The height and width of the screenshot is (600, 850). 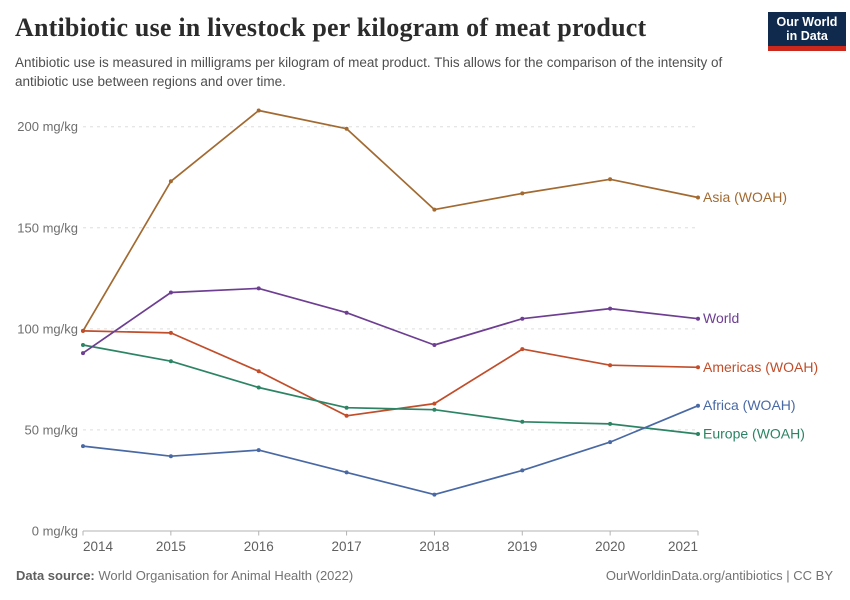 What do you see at coordinates (390, 320) in the screenshot?
I see `series-line-world` at bounding box center [390, 320].